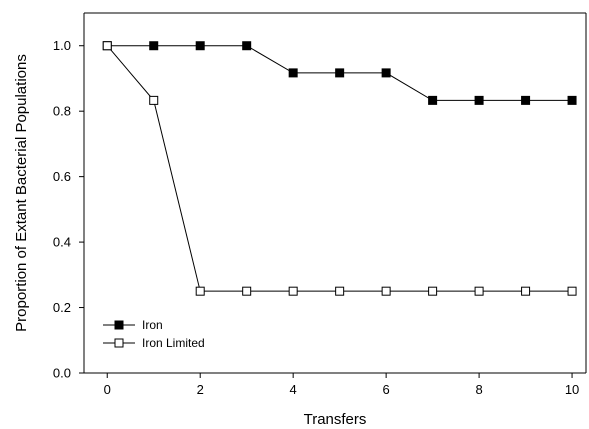 The image size is (589, 429). I want to click on x-tick-label: 0, so click(107, 389).